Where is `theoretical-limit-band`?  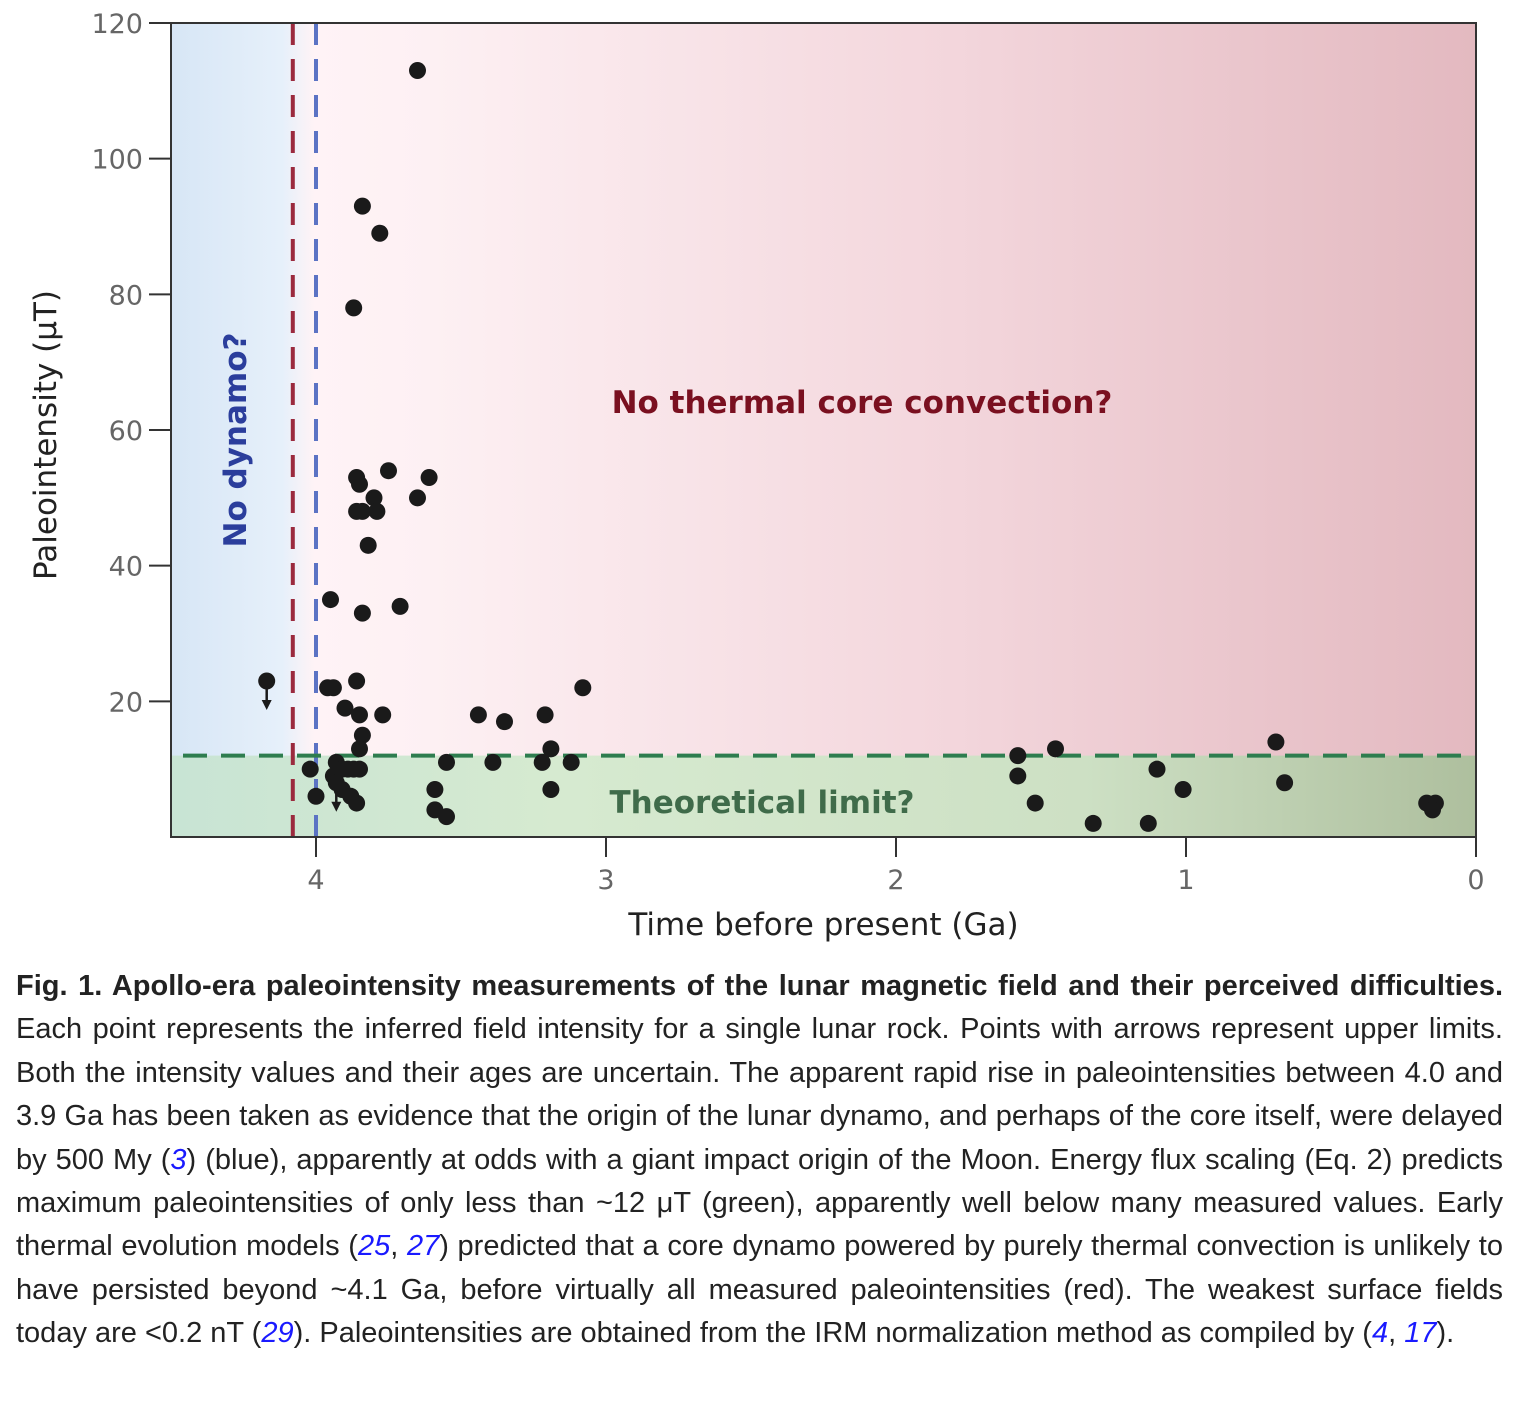 theoretical-limit-band is located at coordinates (823, 796).